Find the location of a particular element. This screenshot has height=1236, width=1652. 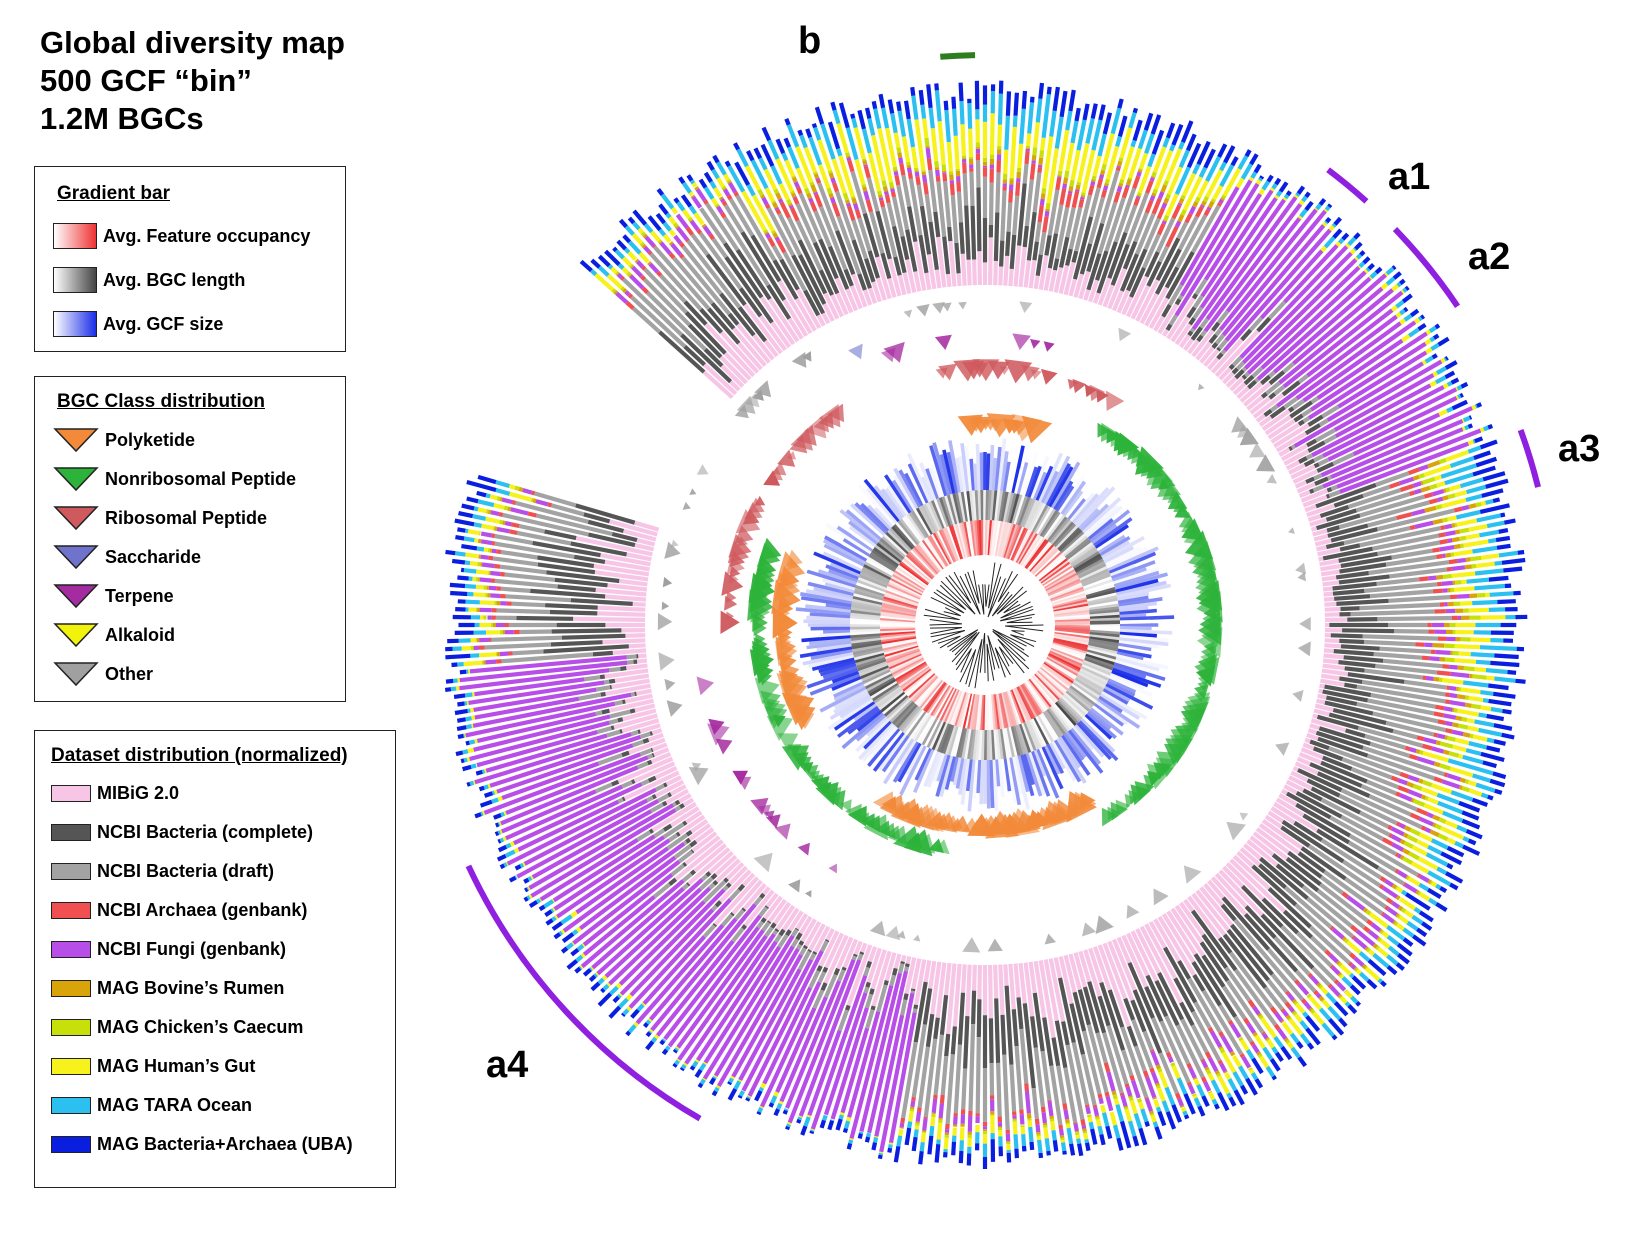

arc-a3 is located at coordinates (1529, 458).